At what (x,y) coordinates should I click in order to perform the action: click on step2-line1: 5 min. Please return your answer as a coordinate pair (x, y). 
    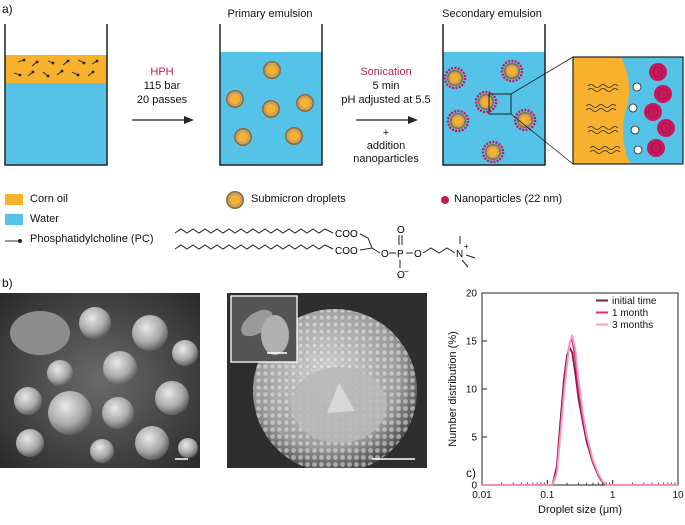
    Looking at the image, I should click on (386, 86).